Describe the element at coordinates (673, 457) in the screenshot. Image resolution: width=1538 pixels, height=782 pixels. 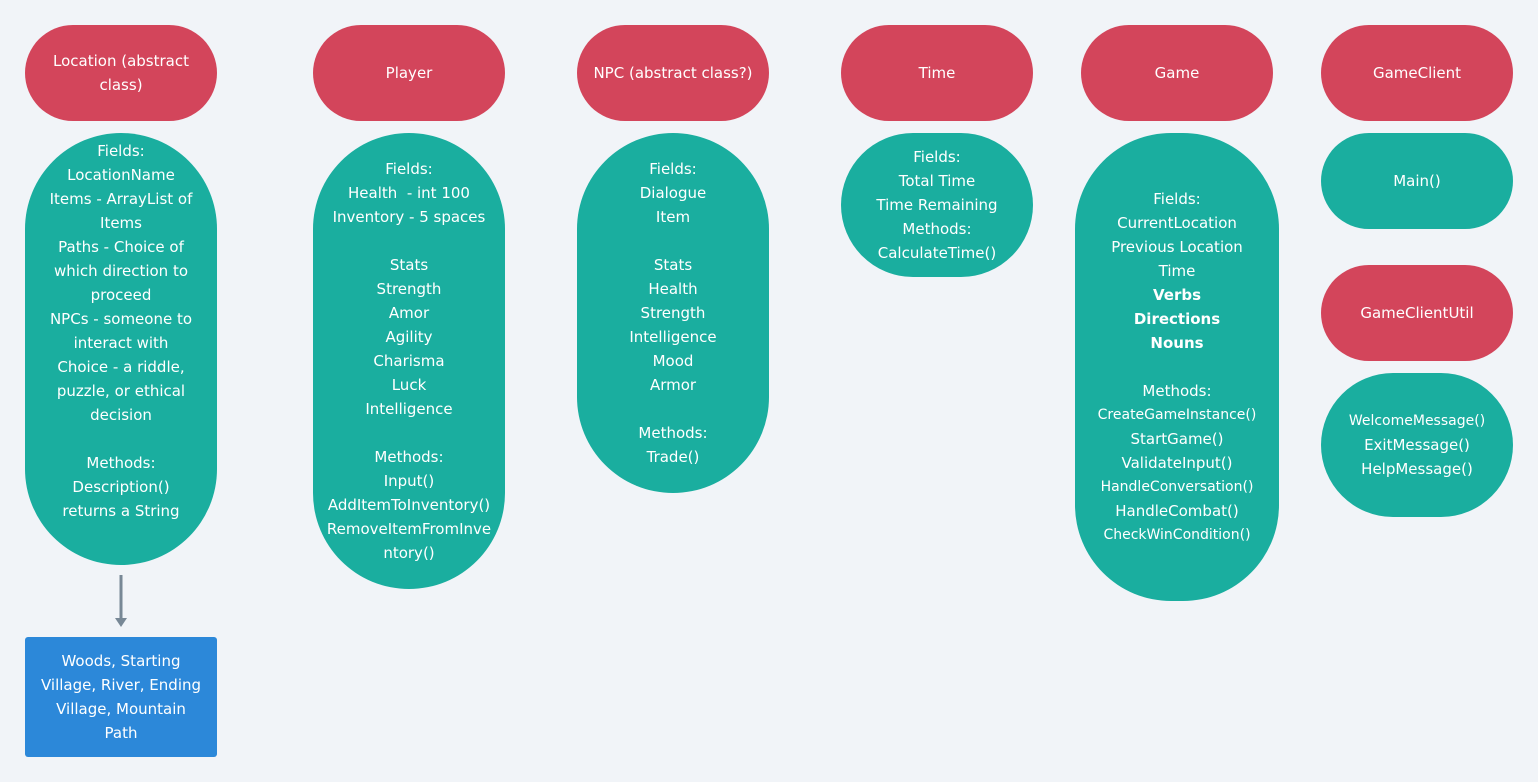
I see `npc-line: Trade()` at that location.